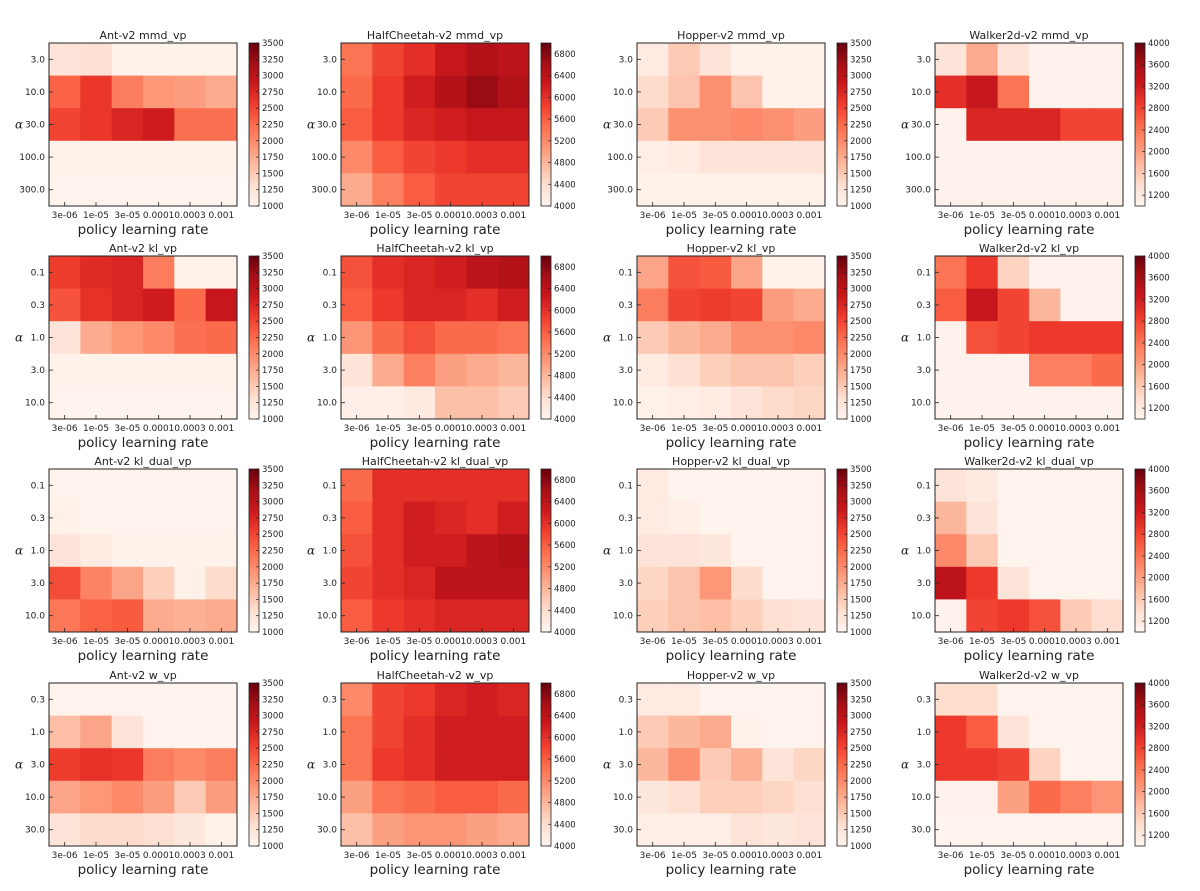 The width and height of the screenshot is (1200, 891). What do you see at coordinates (273, 535) in the screenshot?
I see `colorbar-tick-label: 2500` at bounding box center [273, 535].